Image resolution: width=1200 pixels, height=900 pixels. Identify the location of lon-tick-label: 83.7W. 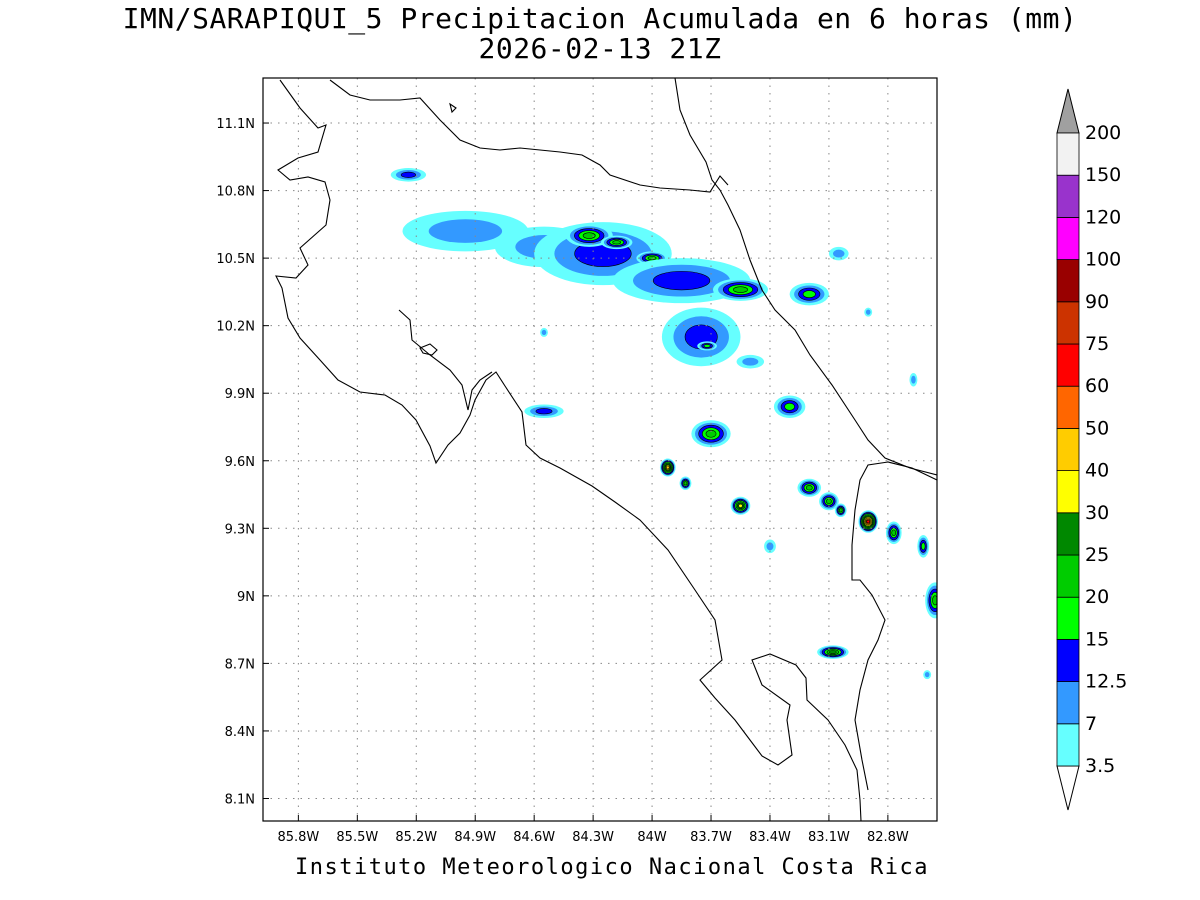
(711, 837).